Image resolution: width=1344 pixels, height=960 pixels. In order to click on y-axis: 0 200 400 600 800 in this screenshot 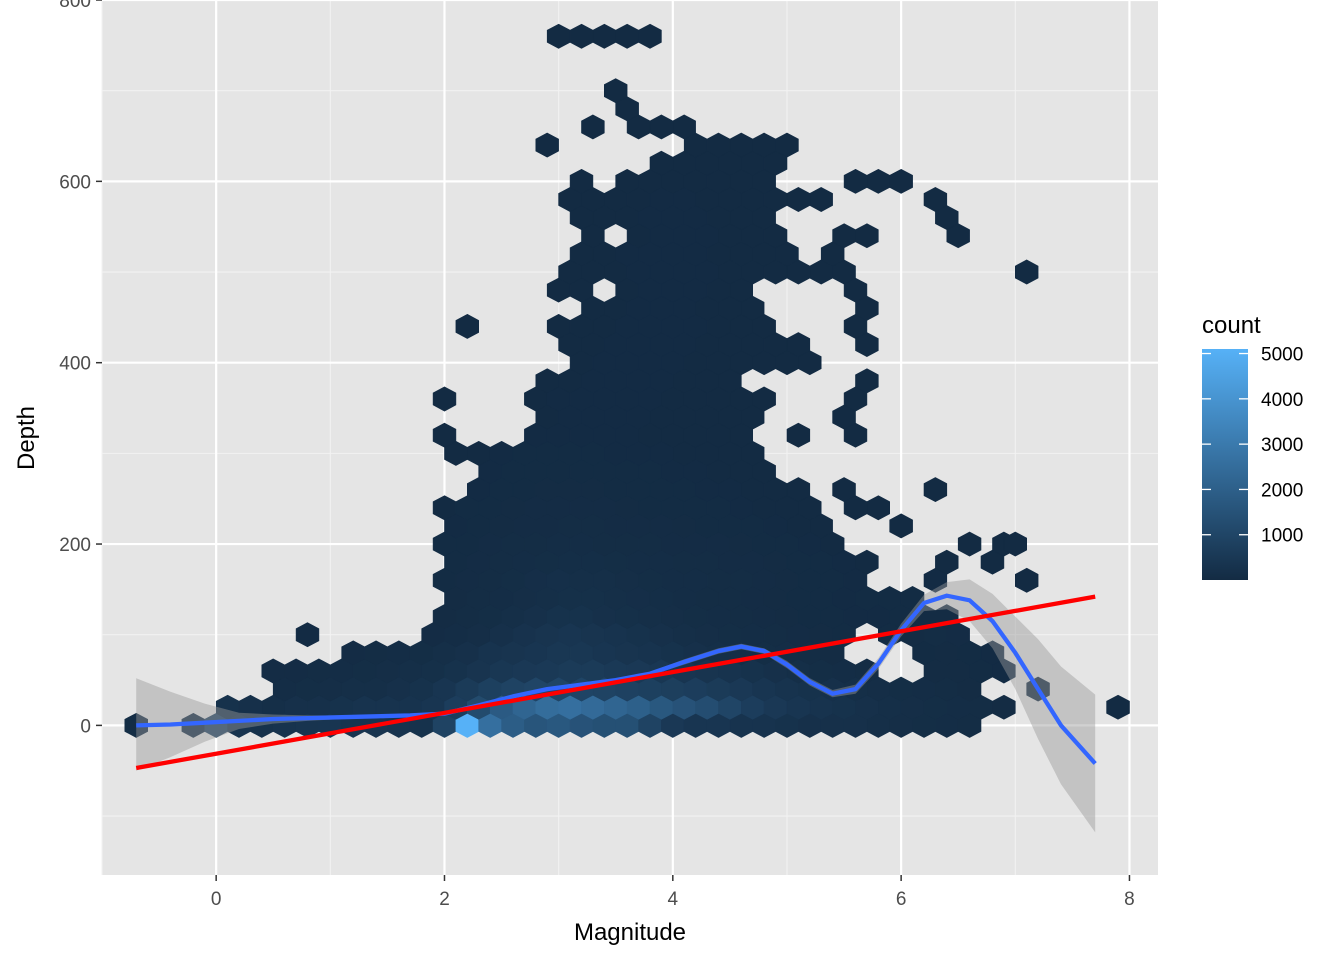, I will do `click(80, 368)`.